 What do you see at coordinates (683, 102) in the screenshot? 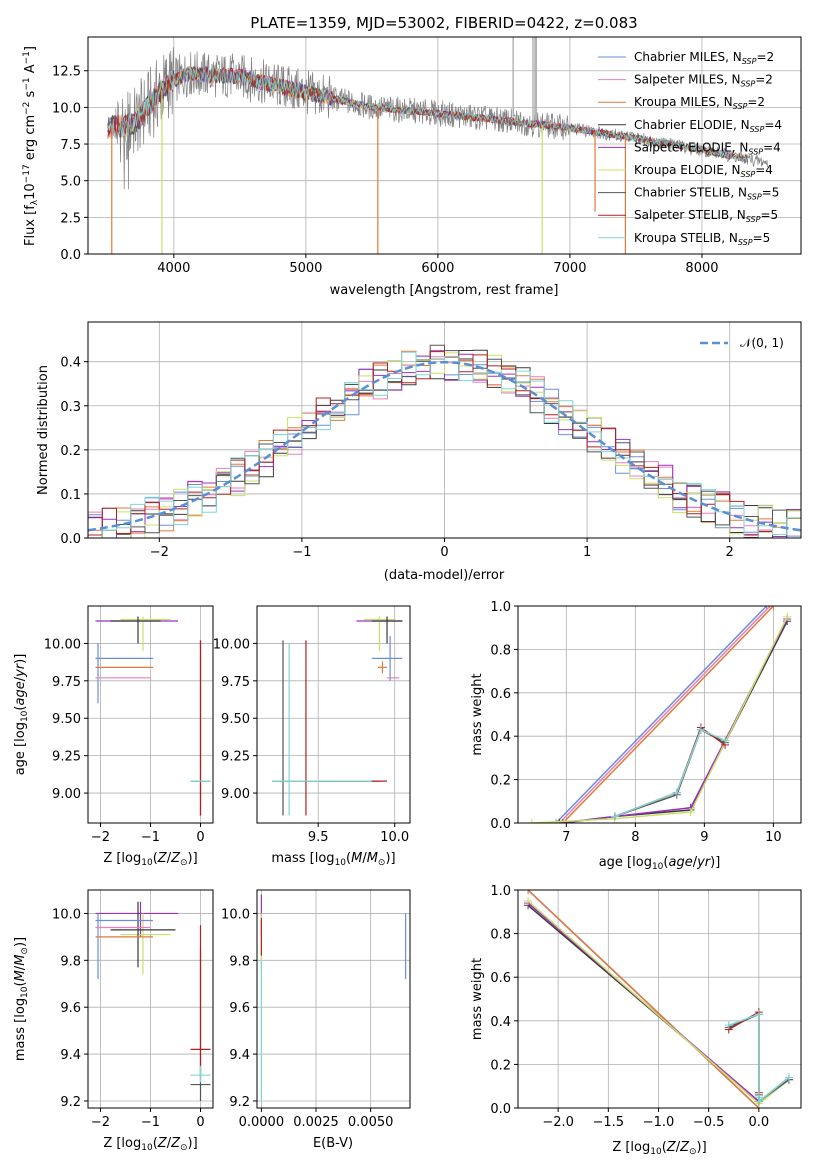
I see `legend-text: Kroupa MILES, N` at bounding box center [683, 102].